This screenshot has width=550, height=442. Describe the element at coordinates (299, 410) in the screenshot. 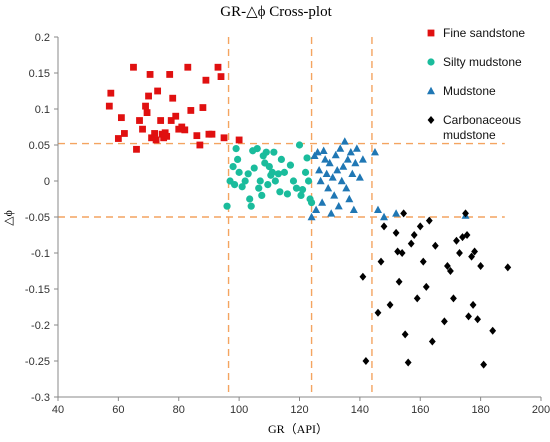

I see `x-tick-label: 120` at that location.